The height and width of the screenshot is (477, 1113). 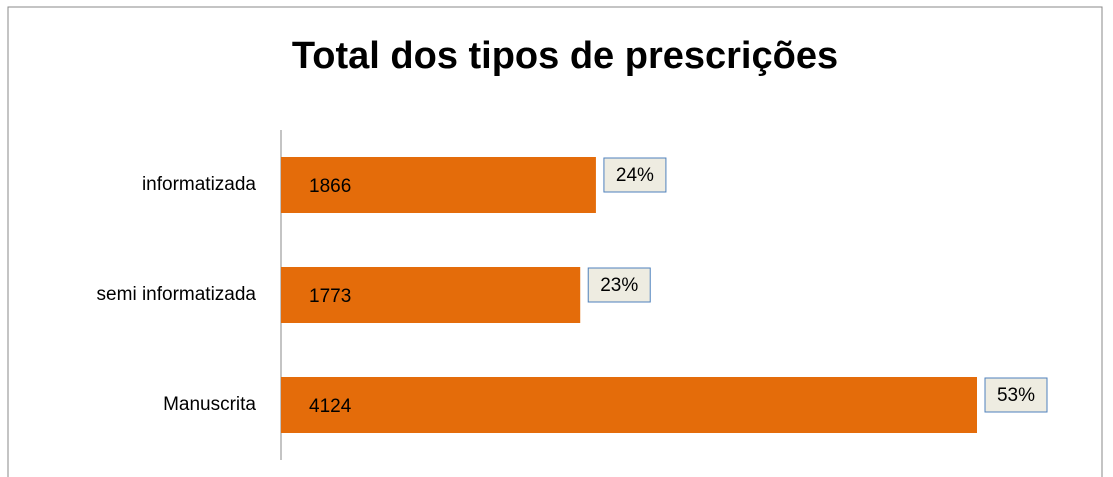 I want to click on value-label: 1773, so click(x=330, y=296).